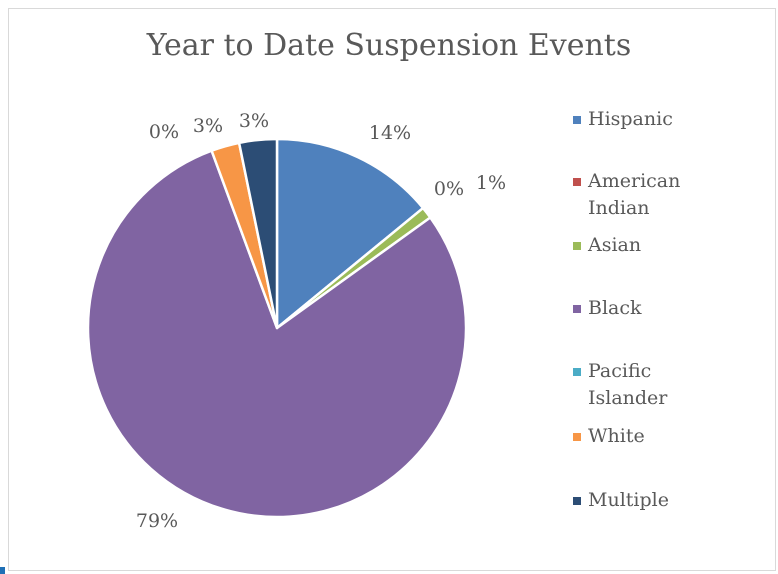 This screenshot has width=778, height=574. What do you see at coordinates (577, 246) in the screenshot?
I see `legend-swatch-asian` at bounding box center [577, 246].